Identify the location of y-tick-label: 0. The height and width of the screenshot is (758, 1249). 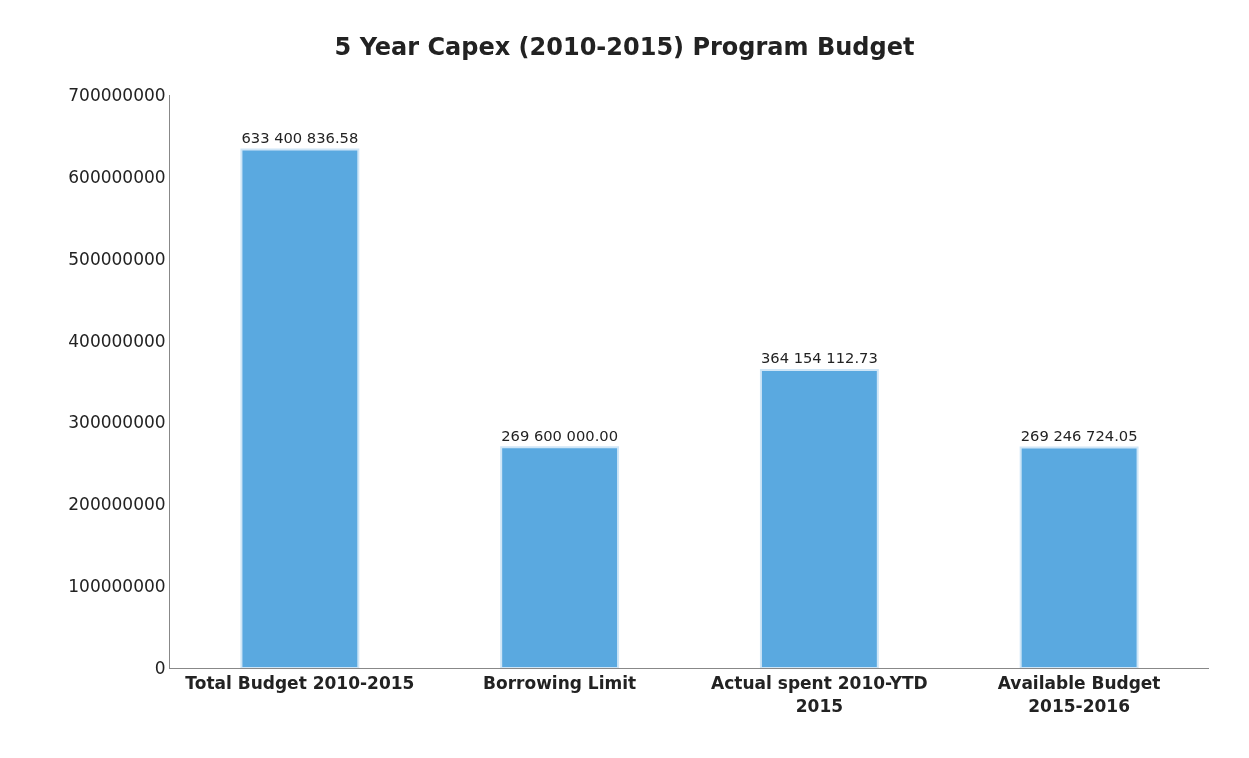
(160, 667).